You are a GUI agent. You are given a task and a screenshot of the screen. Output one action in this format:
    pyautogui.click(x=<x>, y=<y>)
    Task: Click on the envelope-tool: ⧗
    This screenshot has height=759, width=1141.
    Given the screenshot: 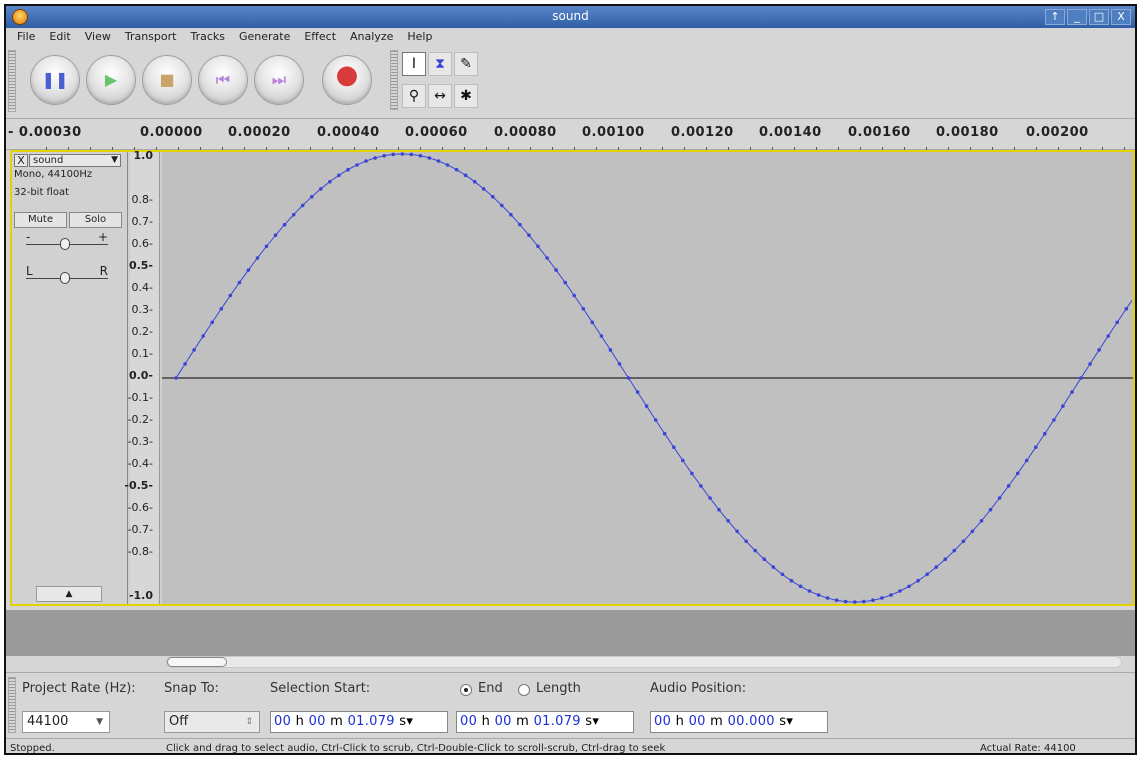 What is the action you would take?
    pyautogui.click(x=440, y=64)
    